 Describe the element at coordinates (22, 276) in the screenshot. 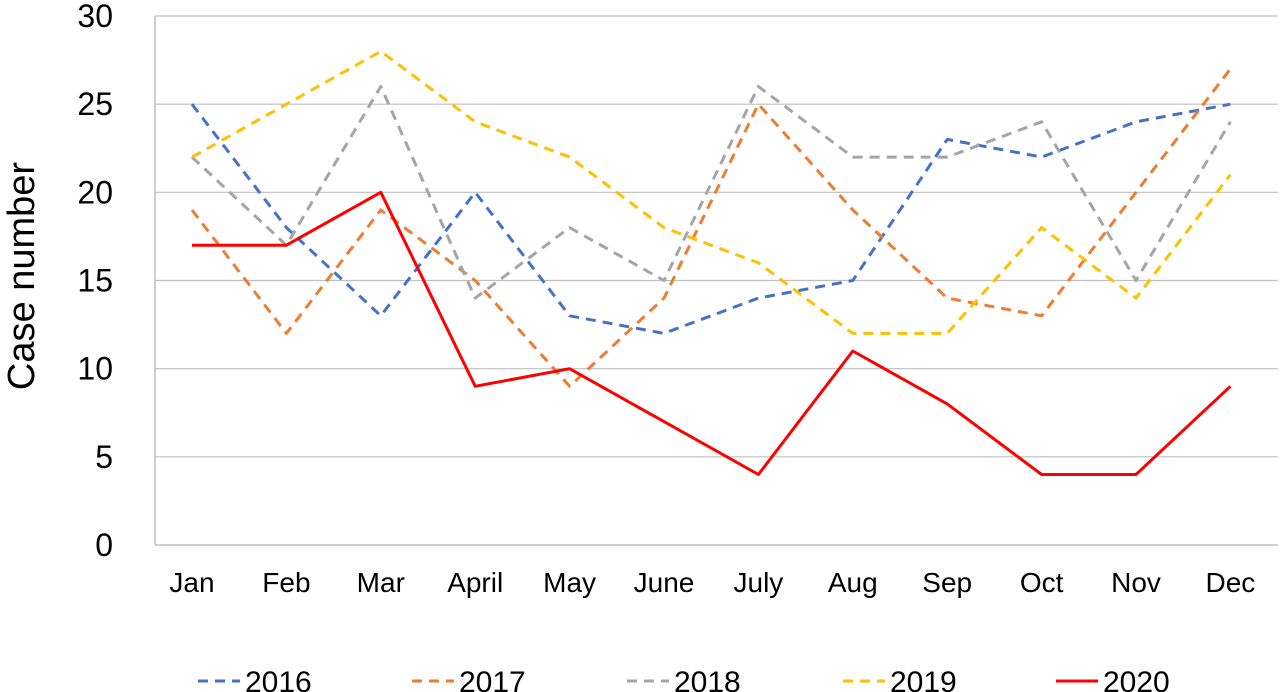

I see `y-axis-title: Case number` at that location.